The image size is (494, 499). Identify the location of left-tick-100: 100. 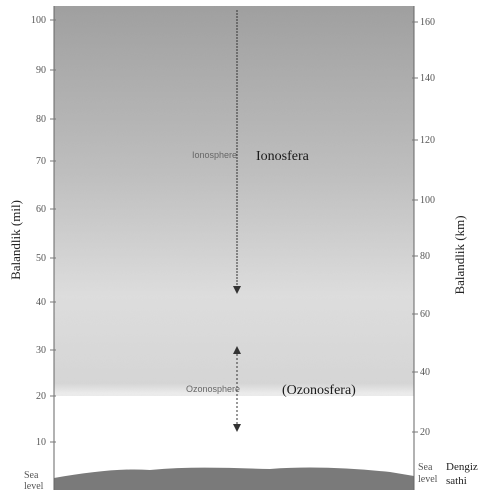
(38, 20).